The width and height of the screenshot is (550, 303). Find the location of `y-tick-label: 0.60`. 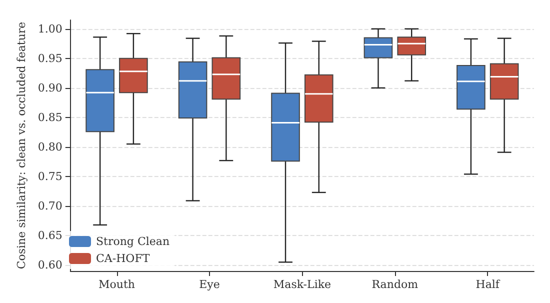

y-tick-label: 0.60 is located at coordinates (50, 265).